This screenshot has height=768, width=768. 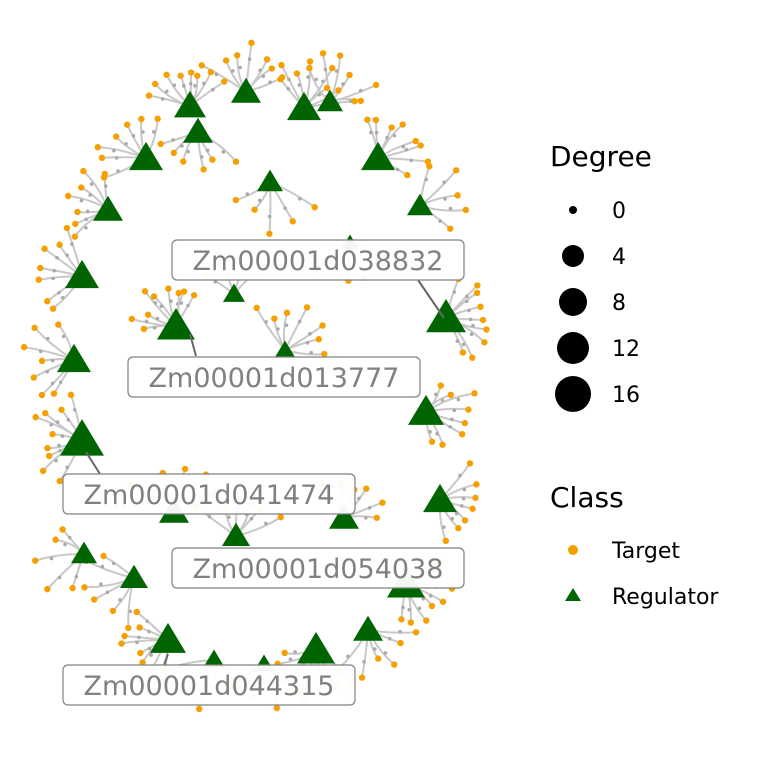 What do you see at coordinates (601, 276) in the screenshot?
I see `legend-degree: Degree 0 4 8 12 16` at bounding box center [601, 276].